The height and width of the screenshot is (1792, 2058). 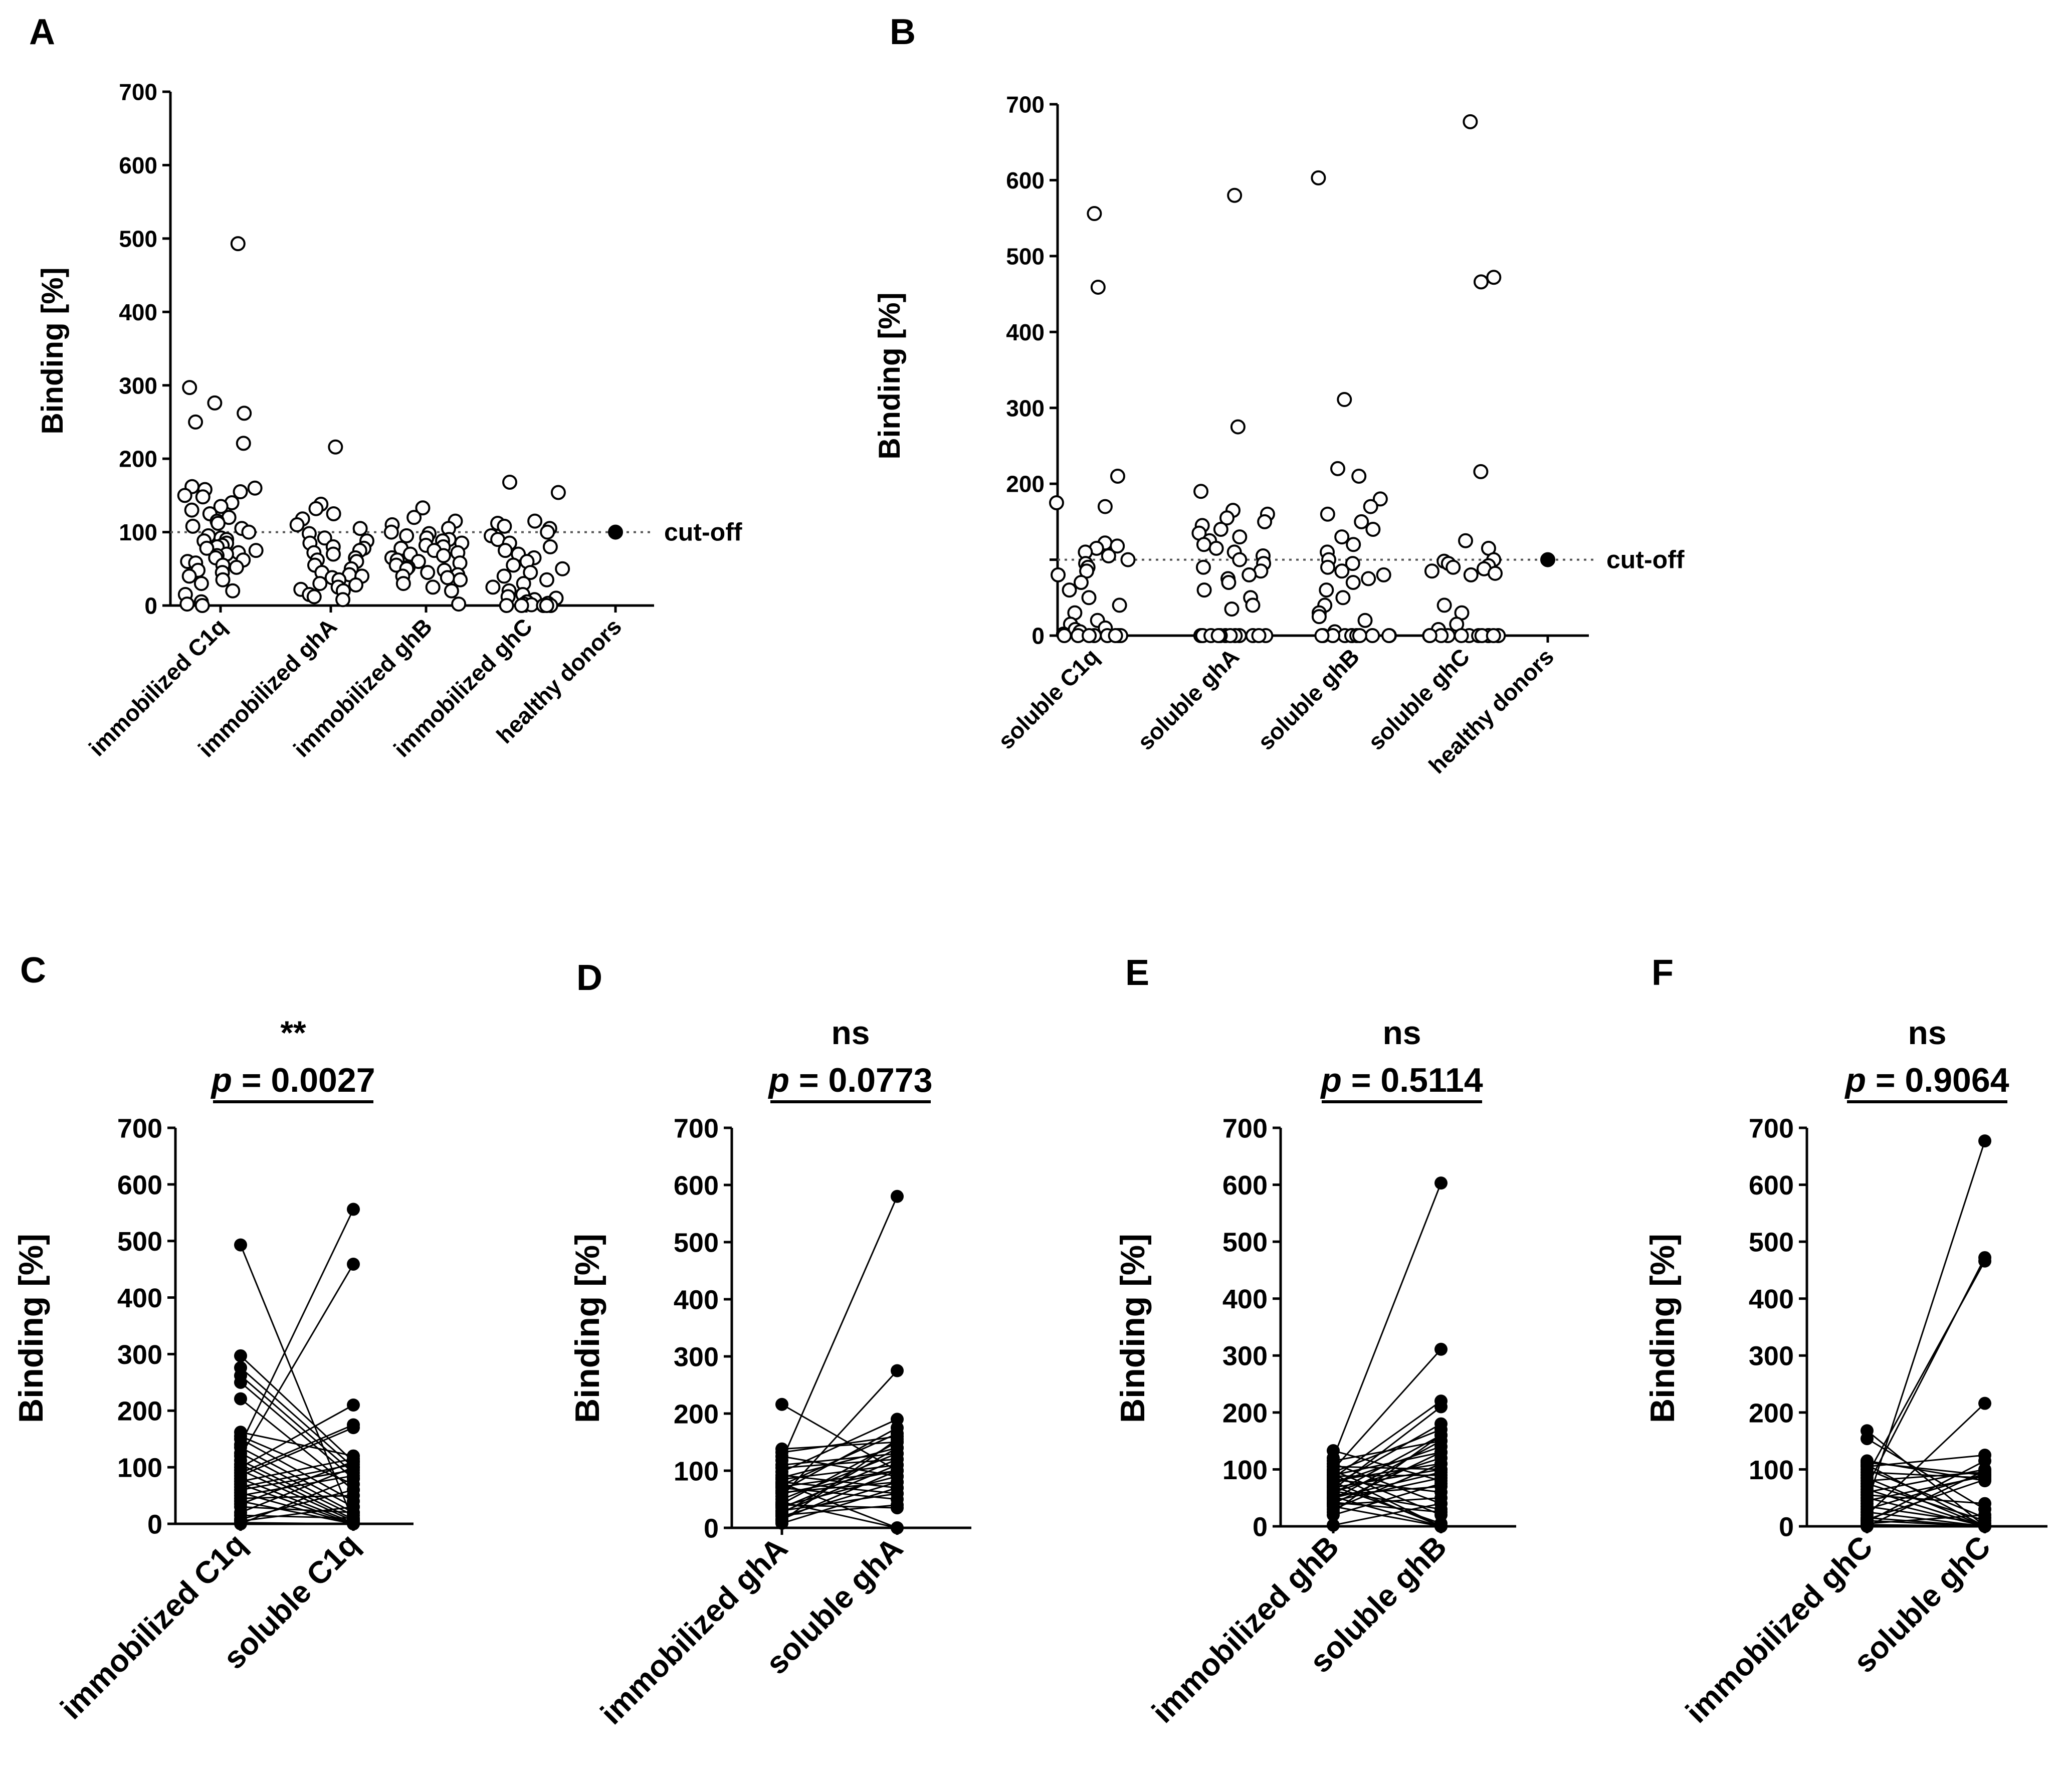 I want to click on y-tick-label: 100, so click(x=140, y=1468).